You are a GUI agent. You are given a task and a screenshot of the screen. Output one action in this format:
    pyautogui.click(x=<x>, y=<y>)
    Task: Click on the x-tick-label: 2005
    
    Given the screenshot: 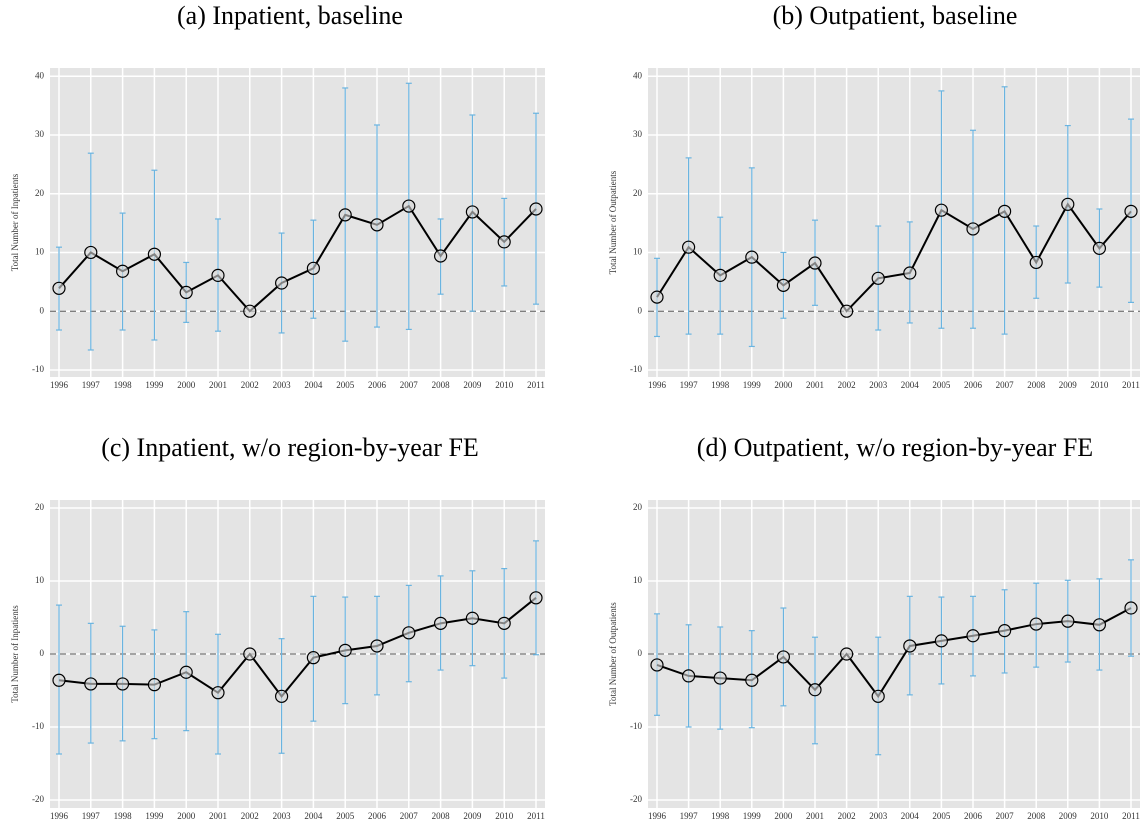 What is the action you would take?
    pyautogui.click(x=941, y=385)
    